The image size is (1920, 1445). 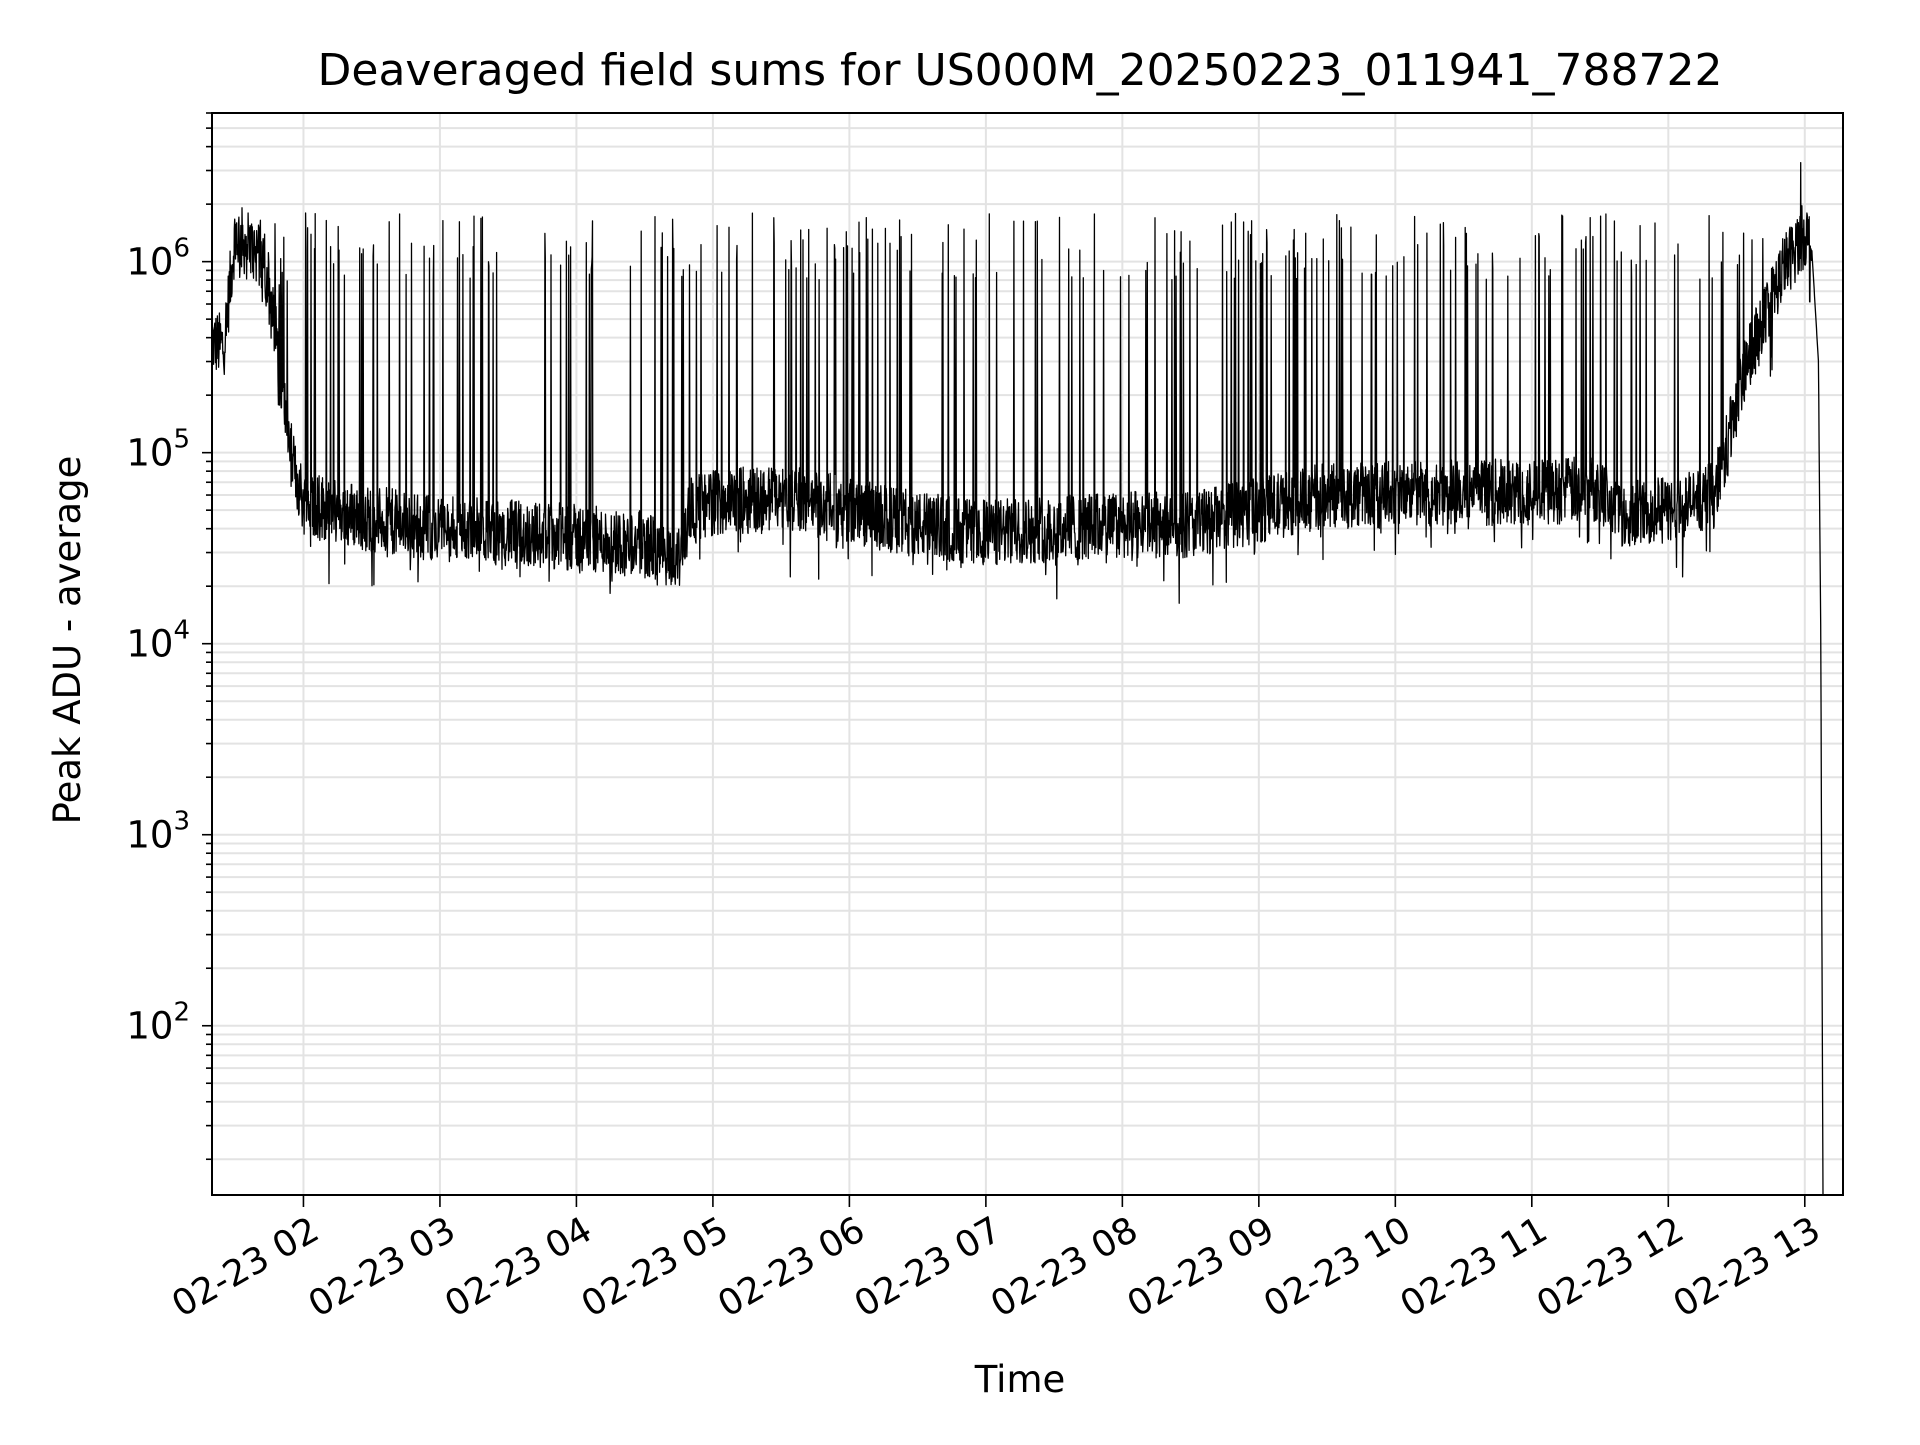 I want to click on y-tick-label: 10⁵, so click(x=158, y=450).